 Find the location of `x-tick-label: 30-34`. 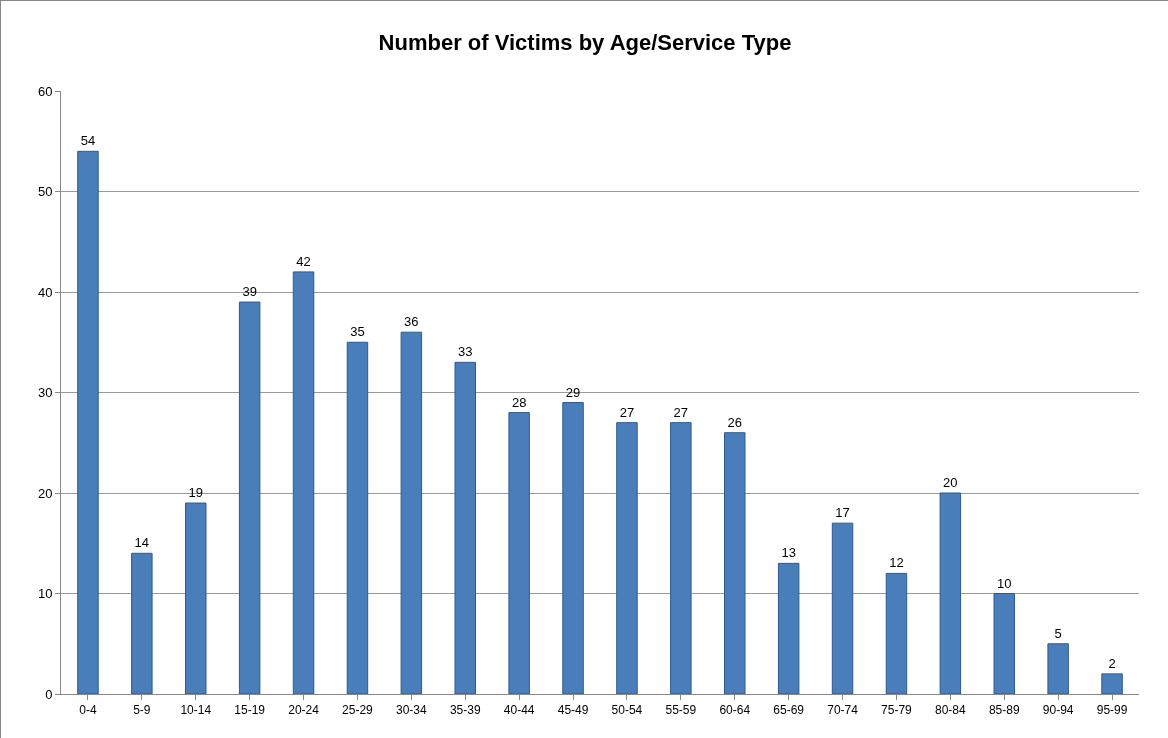

x-tick-label: 30-34 is located at coordinates (412, 710).